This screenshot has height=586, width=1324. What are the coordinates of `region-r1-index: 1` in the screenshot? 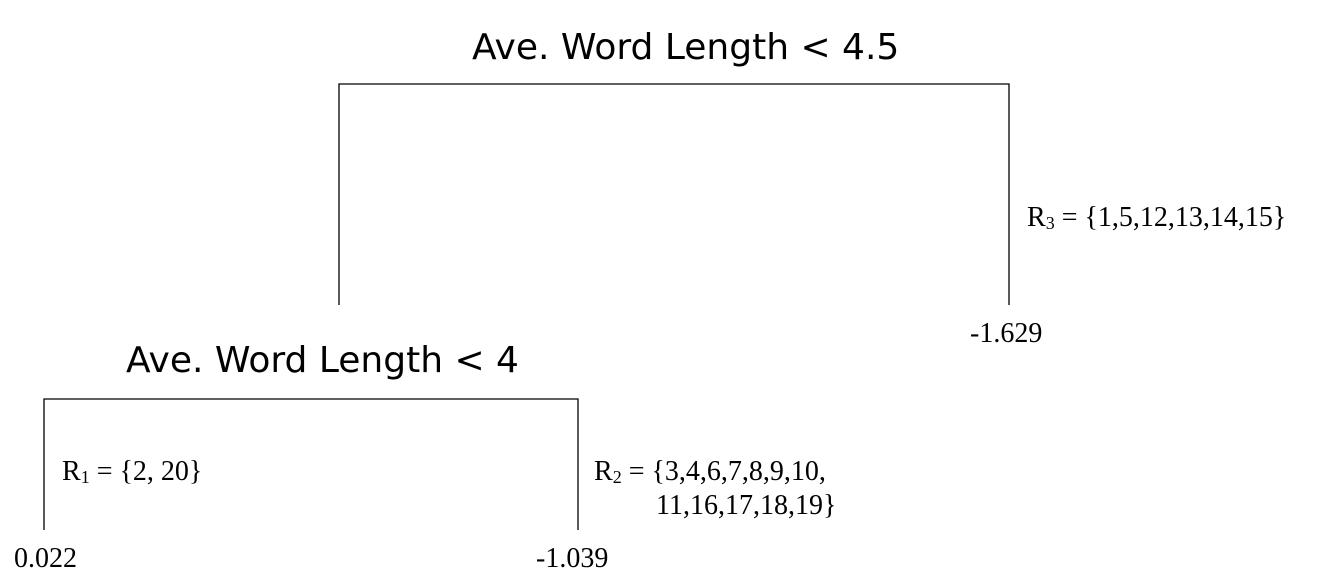 It's located at (85, 477).